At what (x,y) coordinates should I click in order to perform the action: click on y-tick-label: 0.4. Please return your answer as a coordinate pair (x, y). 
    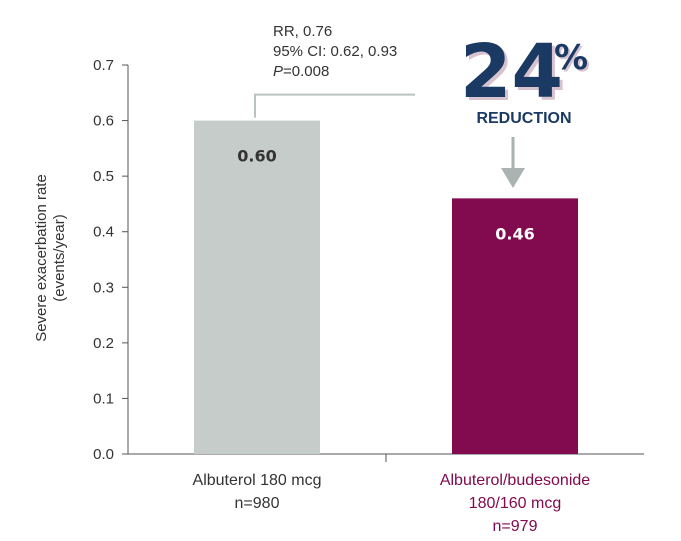
    Looking at the image, I should click on (103, 232).